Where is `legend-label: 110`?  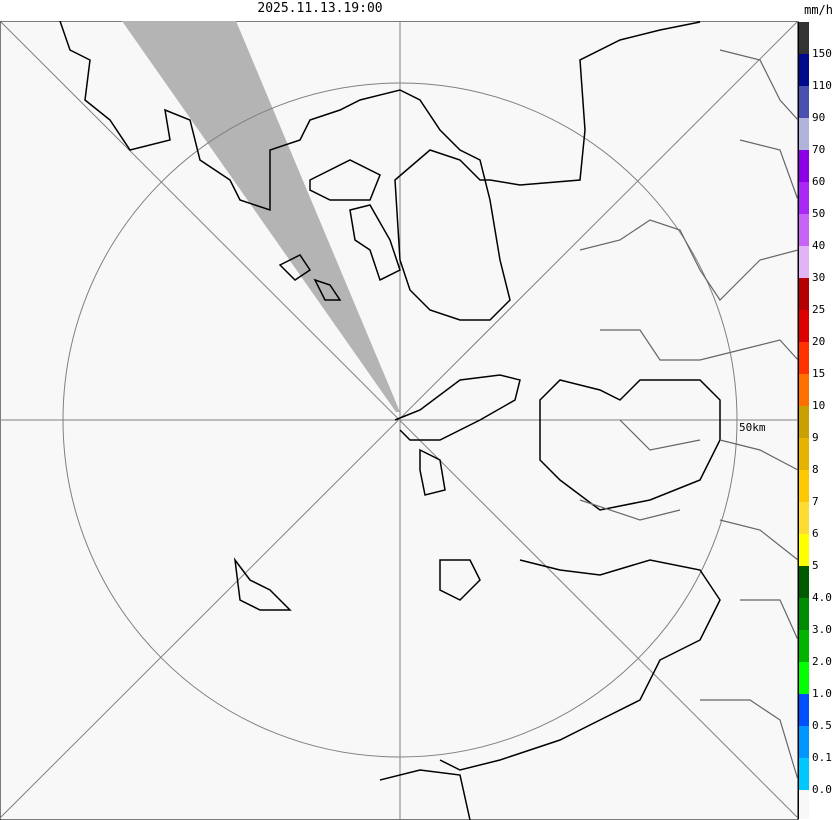 legend-label: 110 is located at coordinates (822, 85).